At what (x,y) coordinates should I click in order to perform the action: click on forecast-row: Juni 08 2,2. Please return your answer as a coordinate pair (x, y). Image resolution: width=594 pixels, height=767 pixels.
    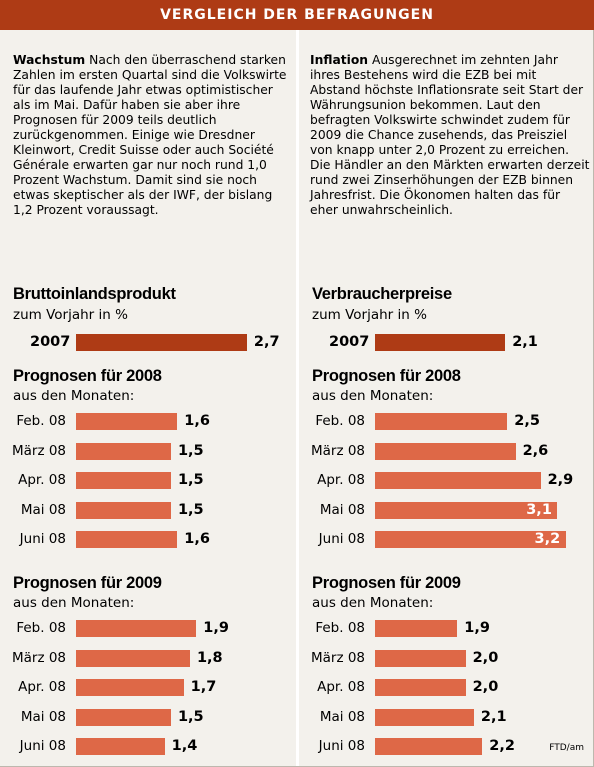
    Looking at the image, I should click on (446, 746).